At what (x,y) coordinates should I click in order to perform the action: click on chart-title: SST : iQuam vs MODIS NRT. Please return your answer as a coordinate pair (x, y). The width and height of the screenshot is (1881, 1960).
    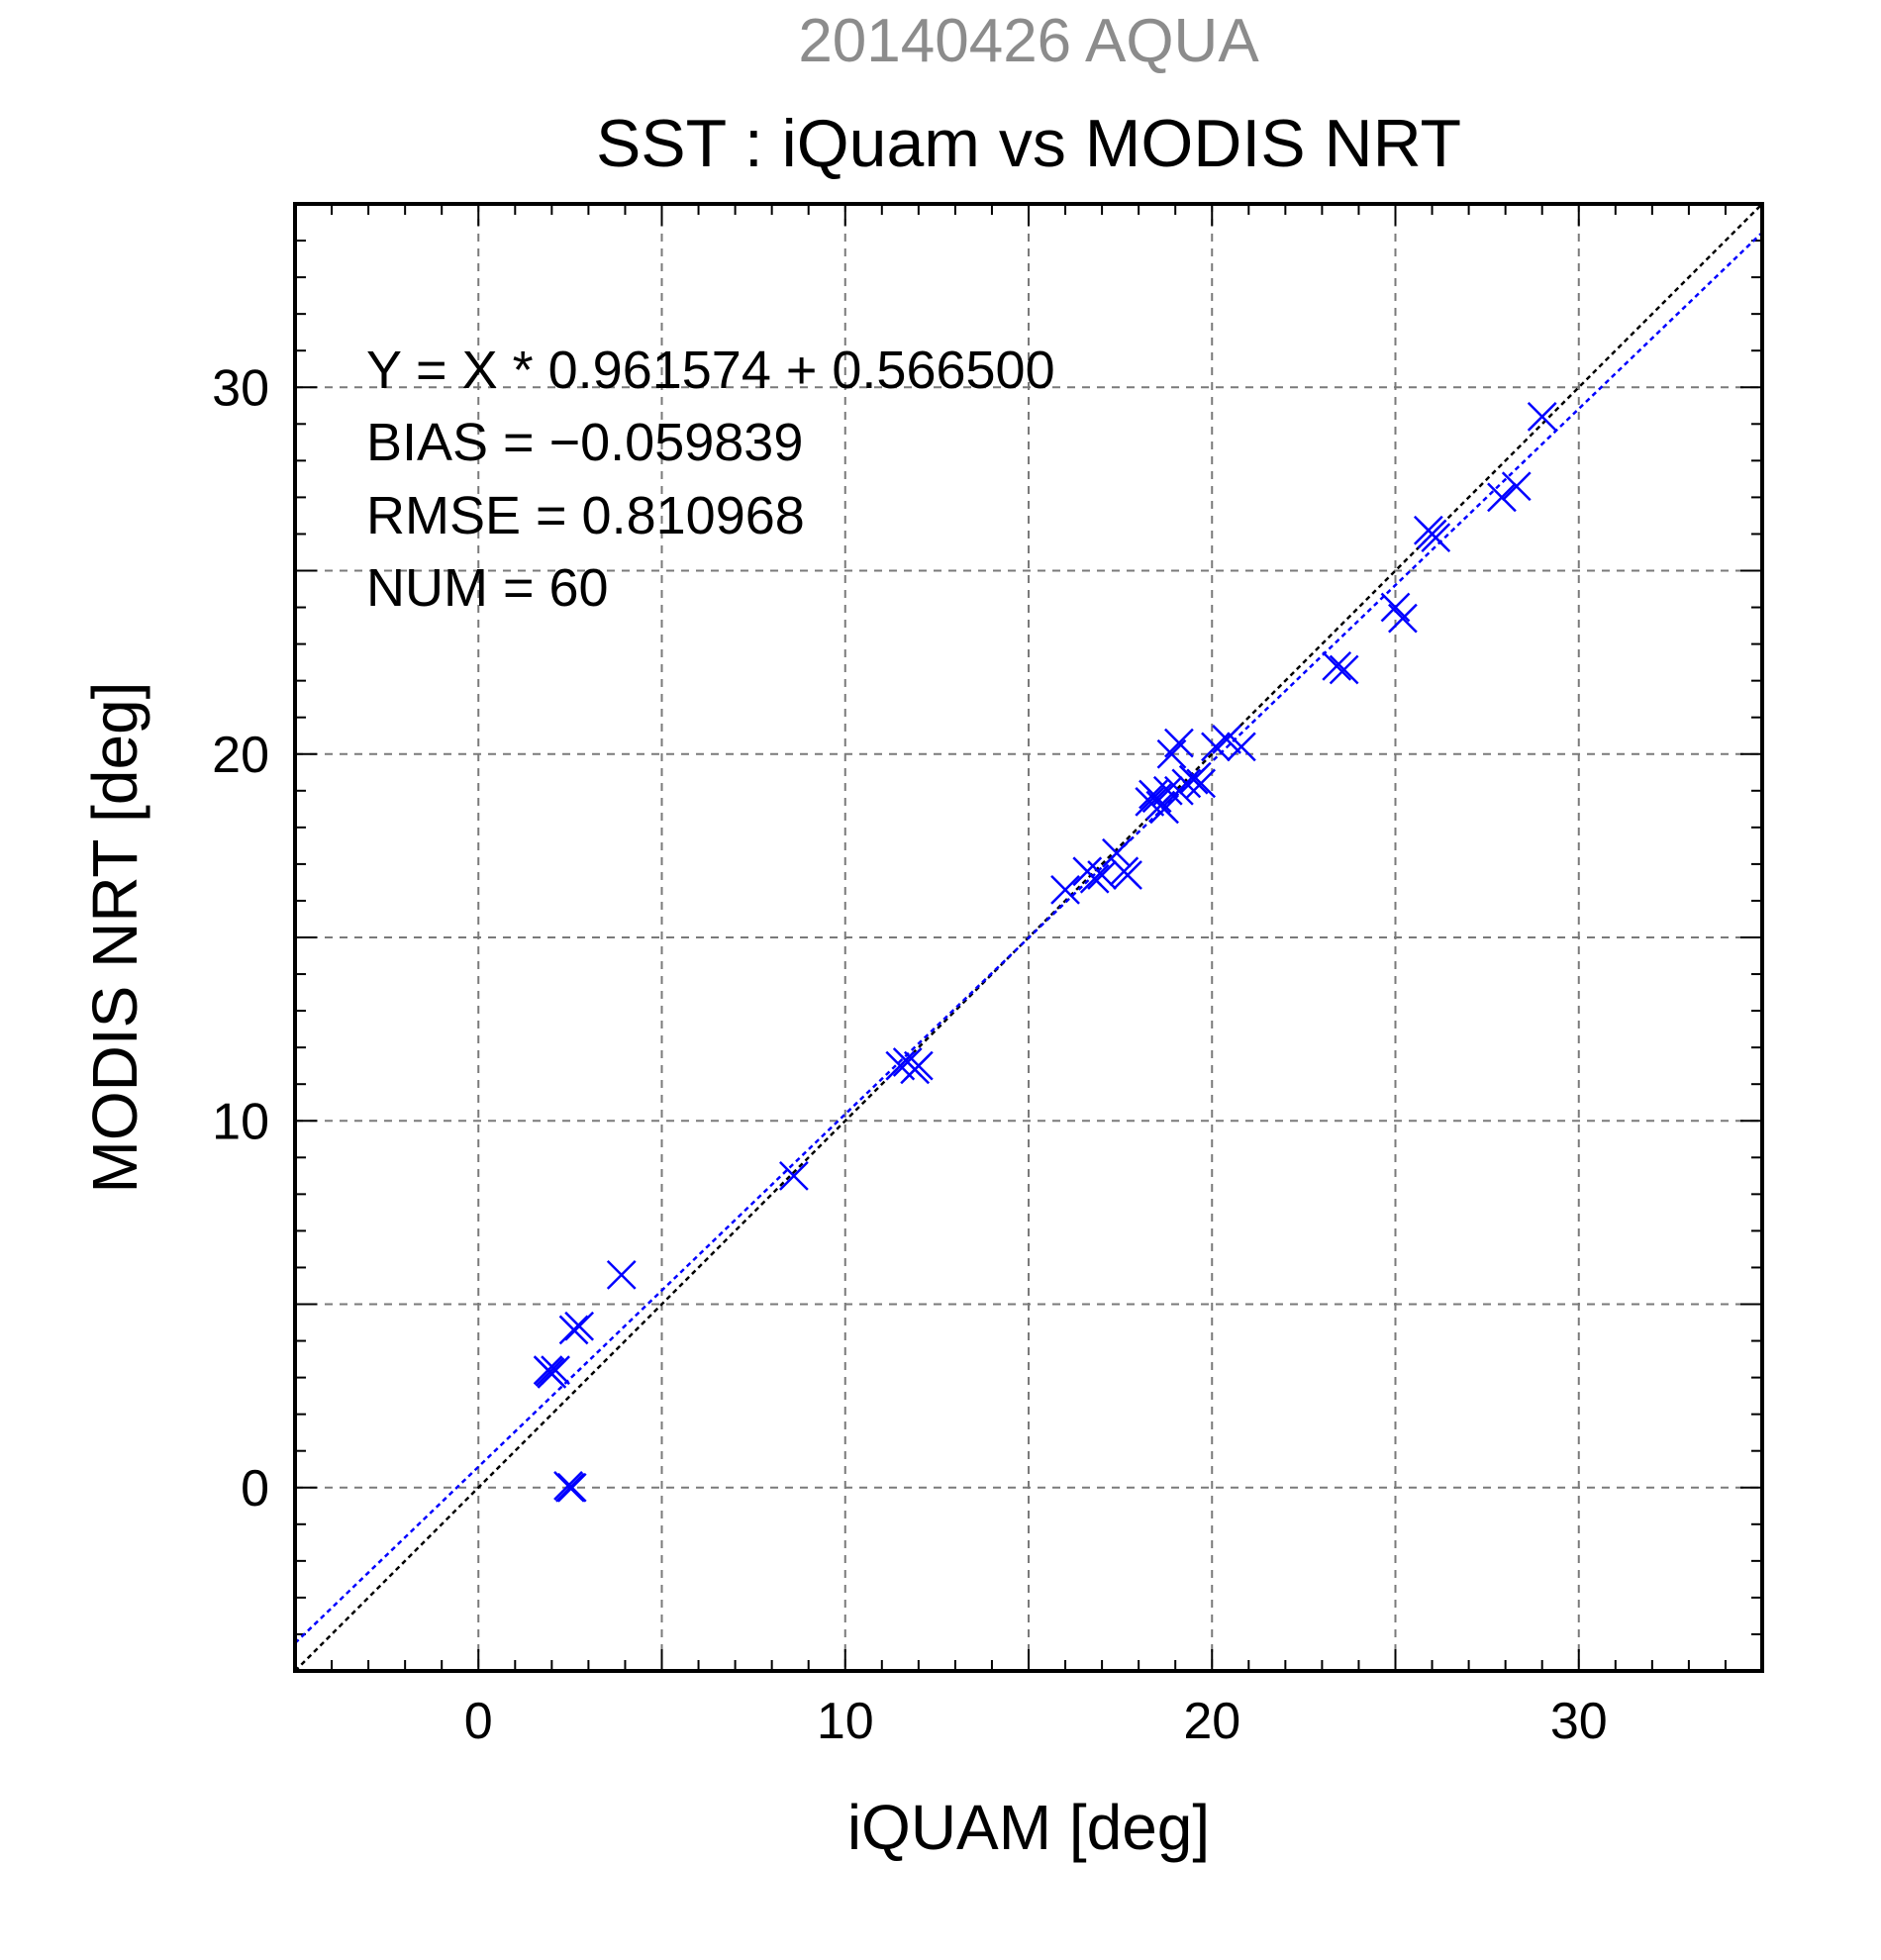
    Looking at the image, I should click on (1028, 143).